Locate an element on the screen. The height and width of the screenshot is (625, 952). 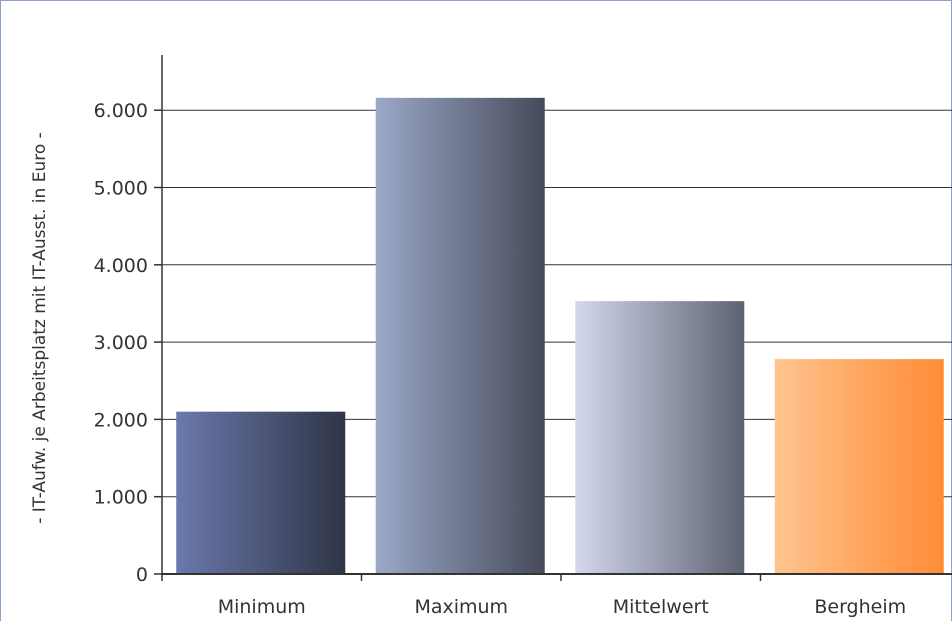
y-tick-label: 6.000 is located at coordinates (121, 111).